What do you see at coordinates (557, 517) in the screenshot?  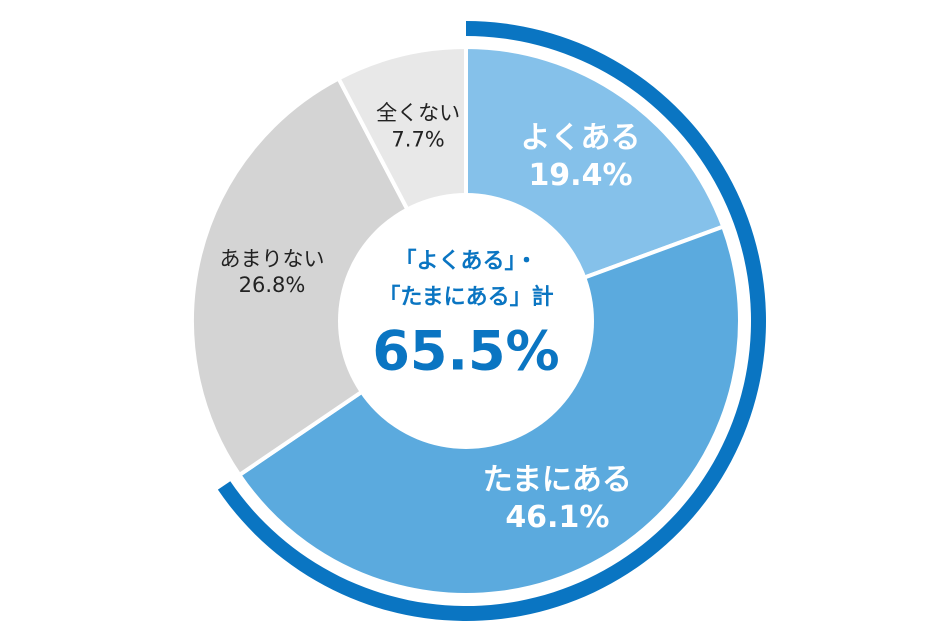 I see `slice-value-label: 46.1%` at bounding box center [557, 517].